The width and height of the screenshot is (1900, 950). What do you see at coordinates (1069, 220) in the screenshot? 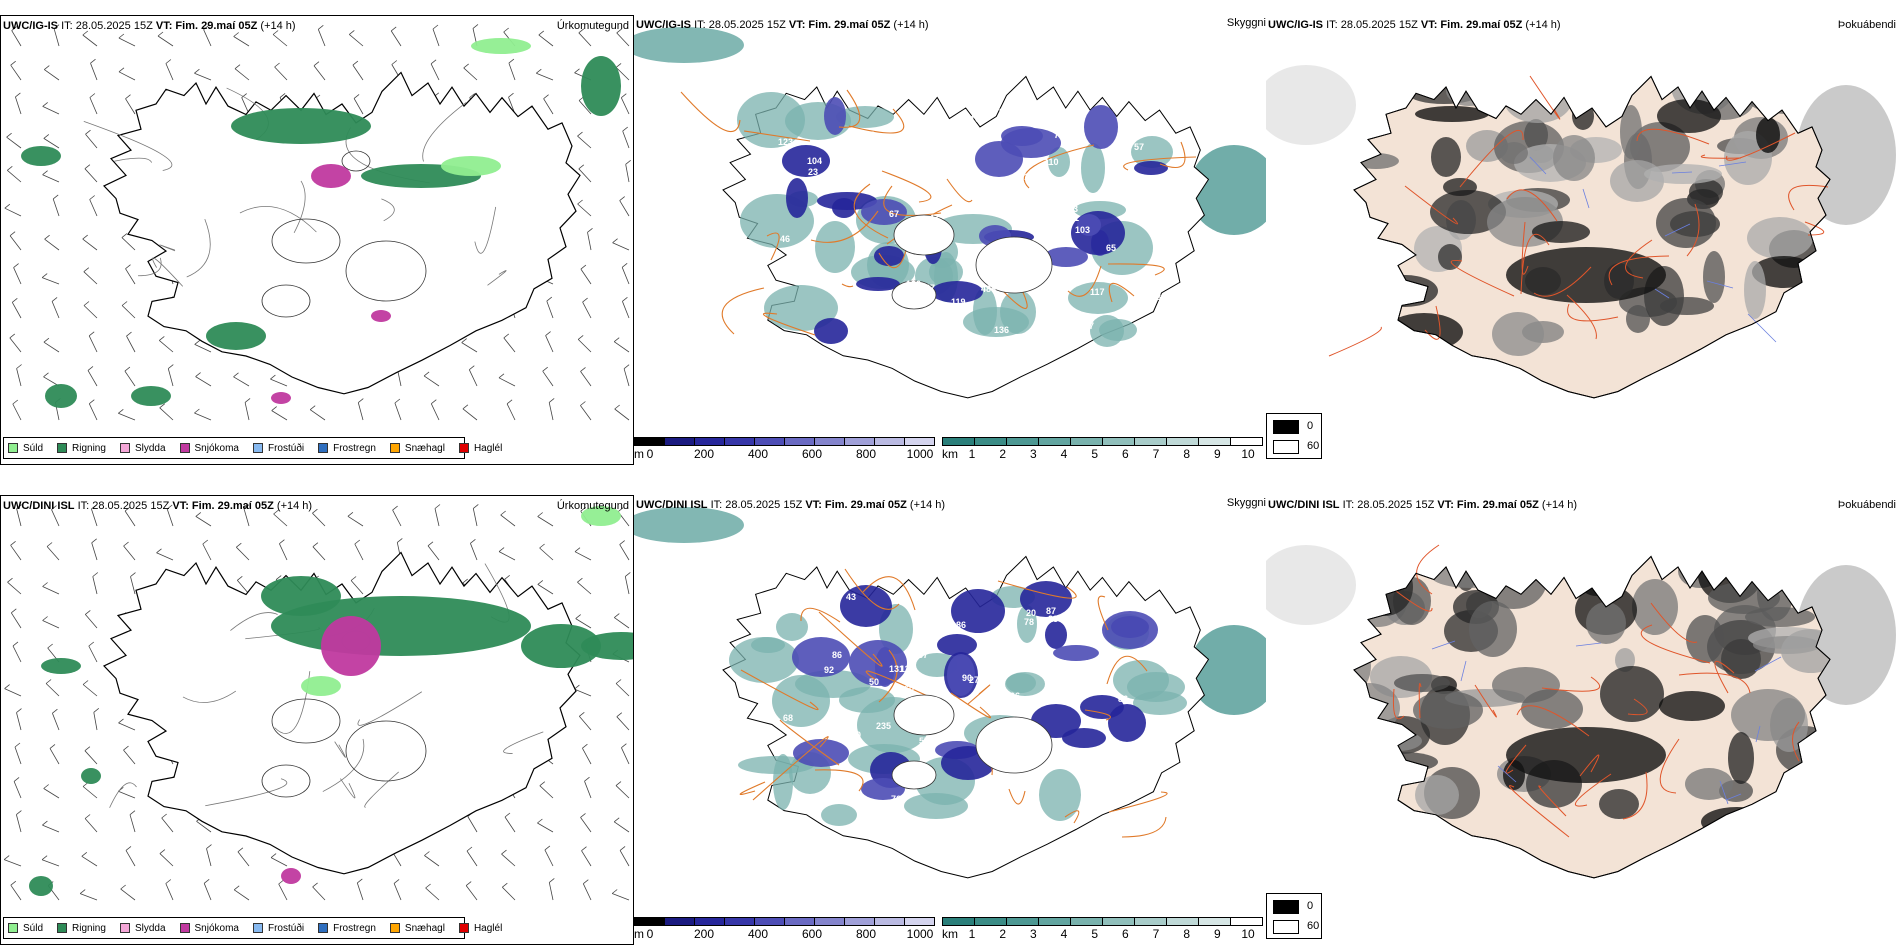
I see `ceiling-value-label: 90` at bounding box center [1069, 220].